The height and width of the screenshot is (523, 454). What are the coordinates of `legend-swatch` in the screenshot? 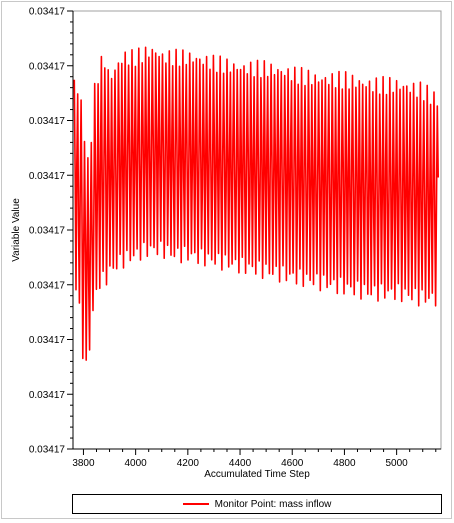 It's located at (195, 504).